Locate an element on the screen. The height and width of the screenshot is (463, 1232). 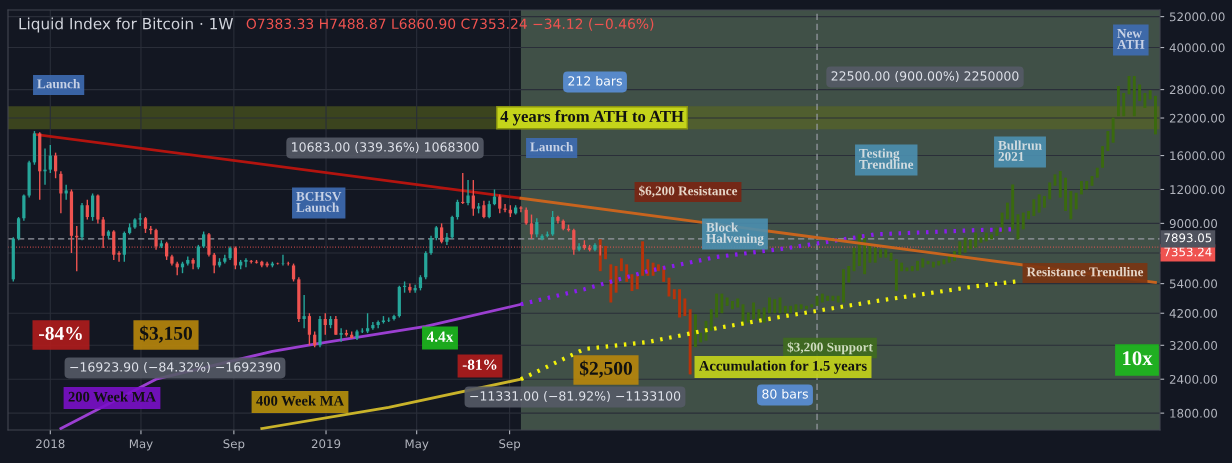
y-tick-label: 12000.00 is located at coordinates (1197, 190).